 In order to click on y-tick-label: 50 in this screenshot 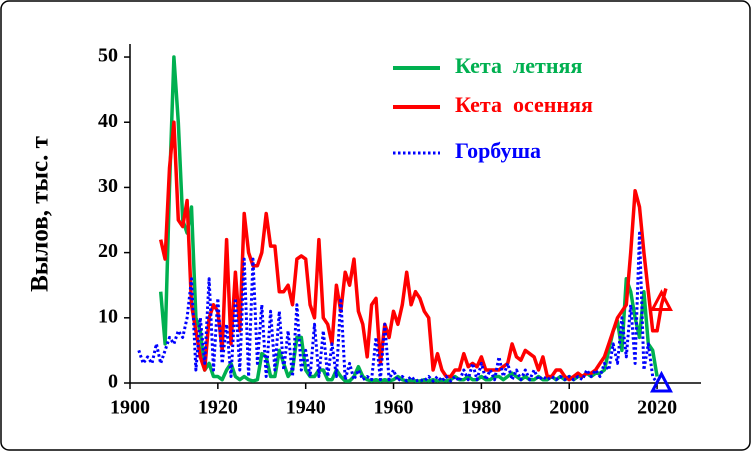, I will do `click(108, 56)`.